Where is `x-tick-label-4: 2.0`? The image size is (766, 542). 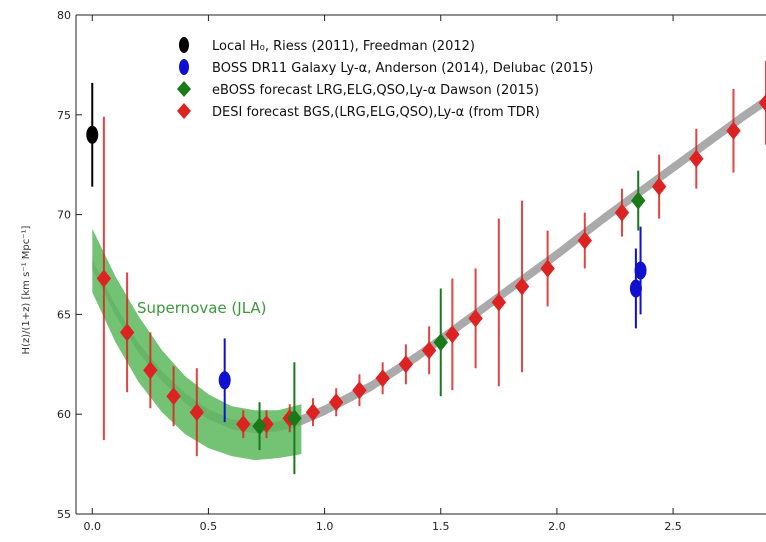
x-tick-label-4: 2.0 is located at coordinates (557, 526).